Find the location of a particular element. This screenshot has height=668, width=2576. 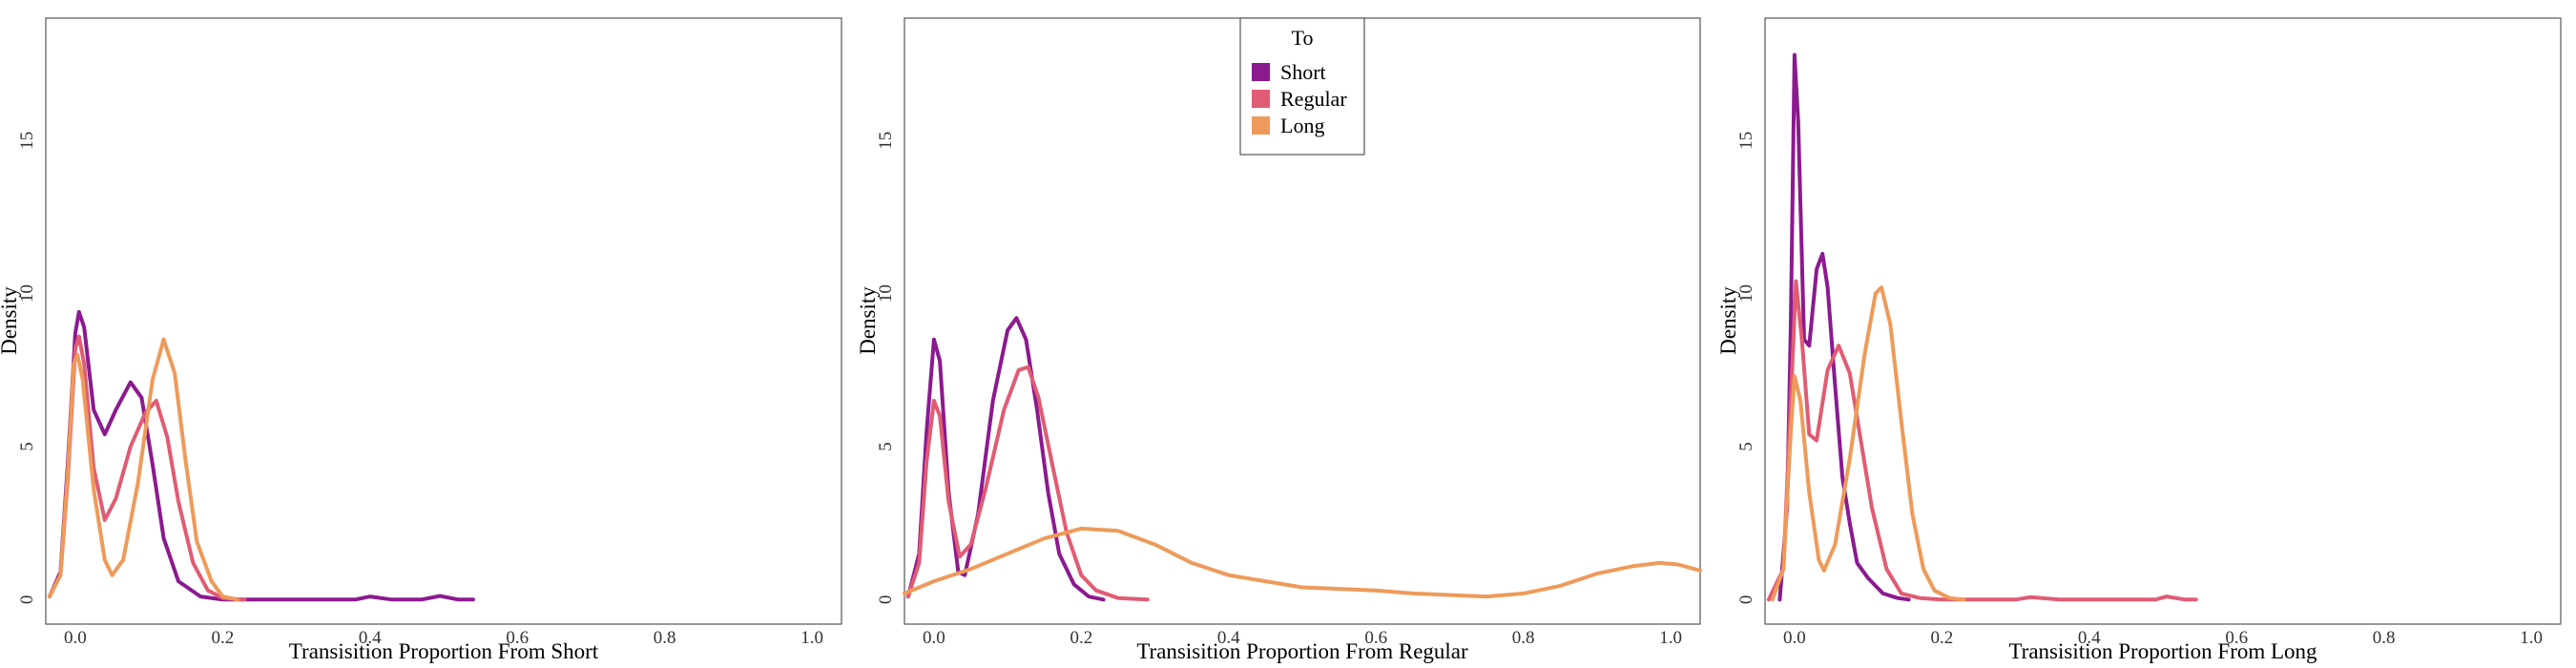

x-axis-title: Transisition Proportion From Long is located at coordinates (2162, 651).